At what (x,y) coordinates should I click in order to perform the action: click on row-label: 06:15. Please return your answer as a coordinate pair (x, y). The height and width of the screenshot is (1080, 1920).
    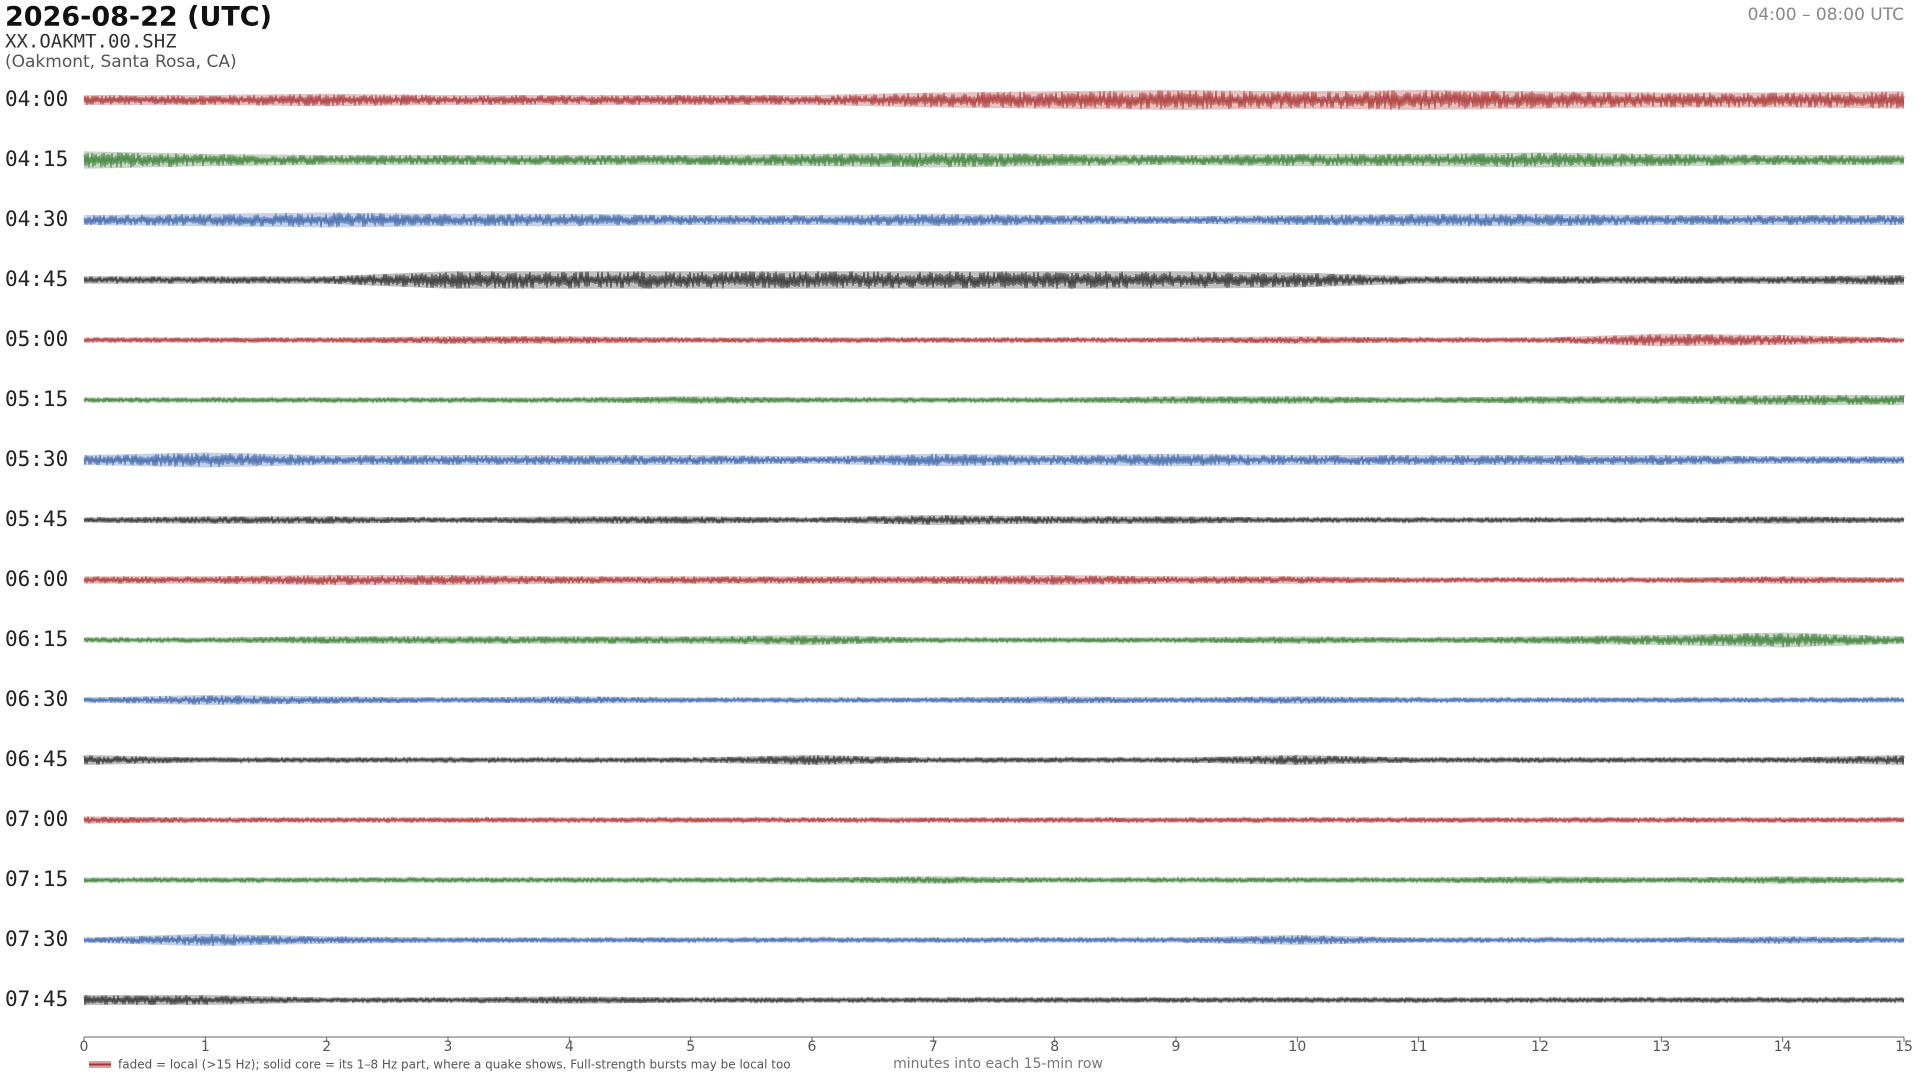
    Looking at the image, I should click on (36, 639).